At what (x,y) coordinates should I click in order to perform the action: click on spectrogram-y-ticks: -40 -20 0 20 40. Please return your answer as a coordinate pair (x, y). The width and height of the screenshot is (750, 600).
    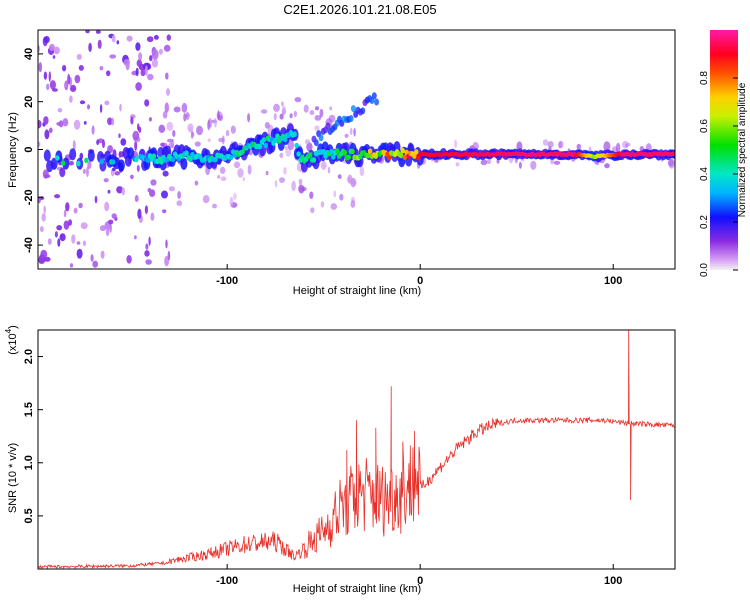
    Looking at the image, I should click on (33, 150).